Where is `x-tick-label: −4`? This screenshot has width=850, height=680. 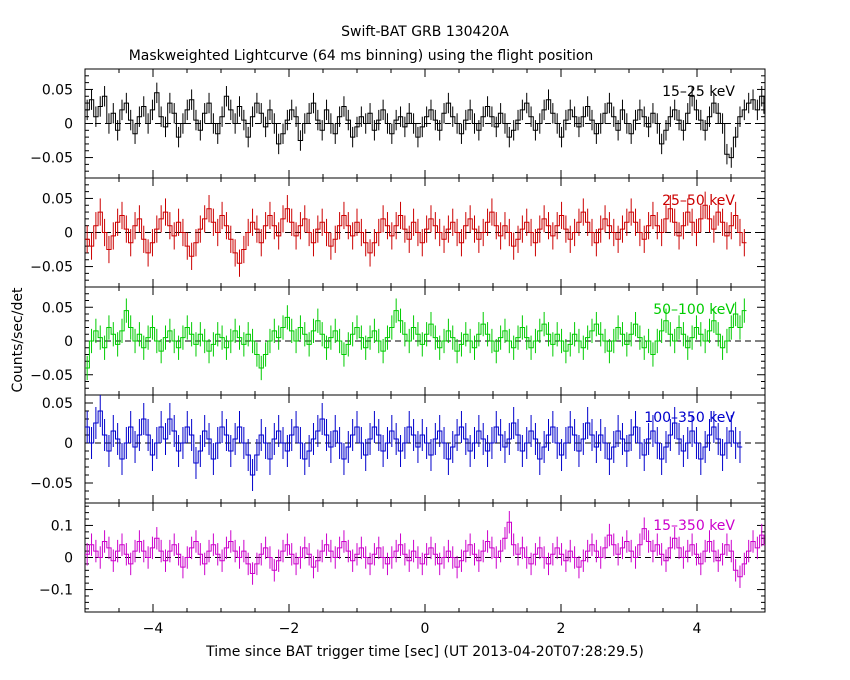
x-tick-label: −4 is located at coordinates (153, 629).